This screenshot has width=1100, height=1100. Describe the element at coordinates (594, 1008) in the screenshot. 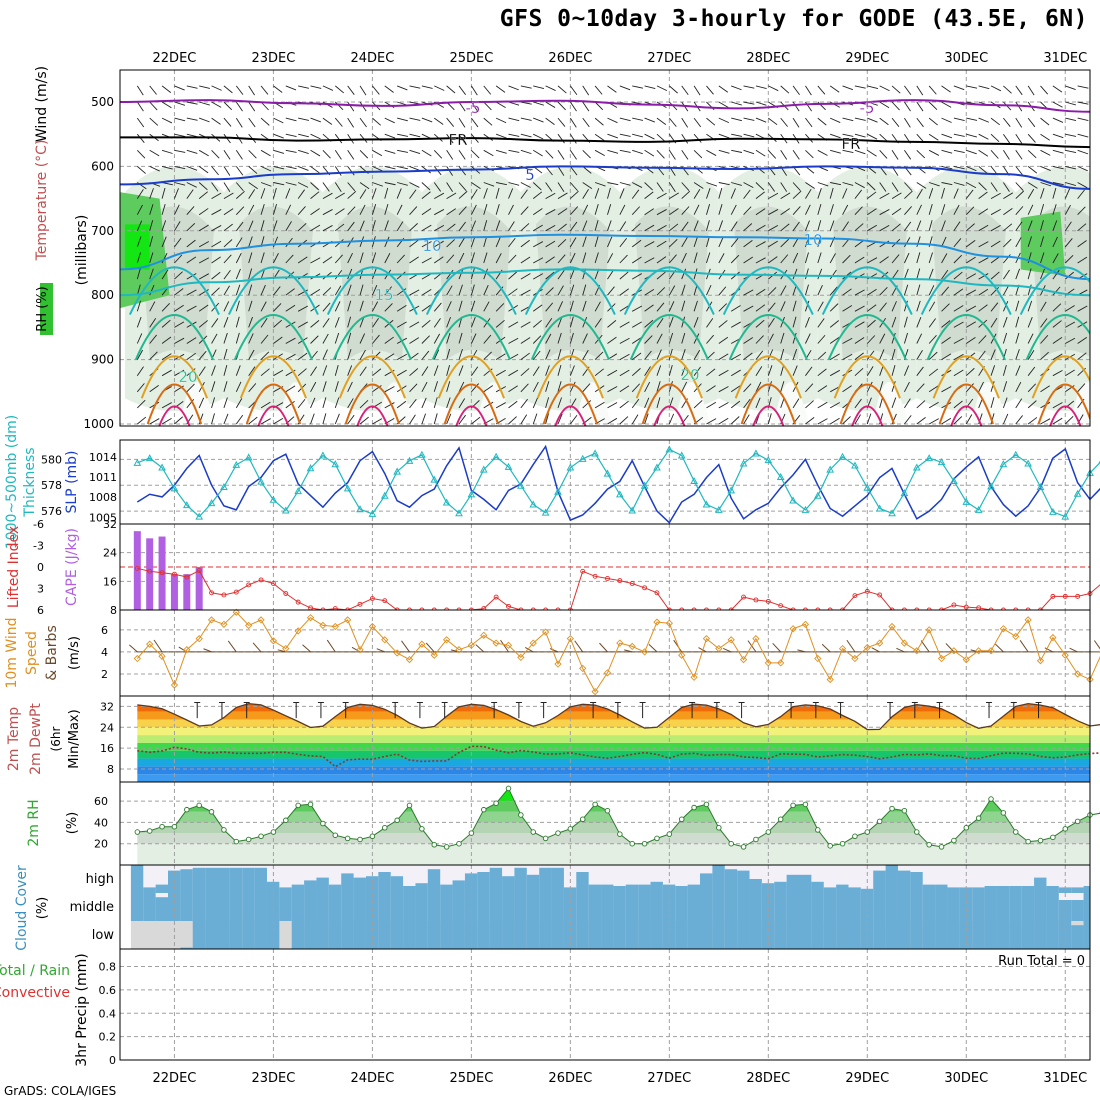

I see `precip-panel: 00.20.40.60.8 Run Total = 0` at that location.